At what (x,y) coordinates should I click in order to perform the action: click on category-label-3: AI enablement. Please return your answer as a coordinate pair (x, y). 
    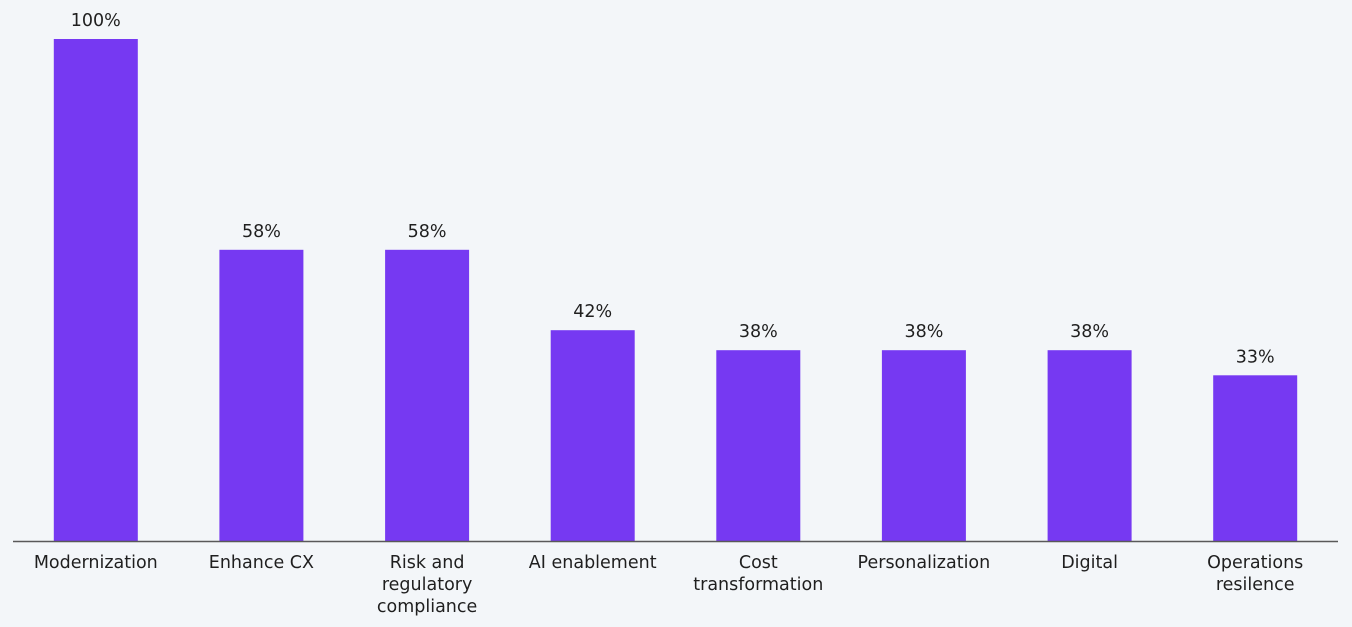
    Looking at the image, I should click on (593, 563).